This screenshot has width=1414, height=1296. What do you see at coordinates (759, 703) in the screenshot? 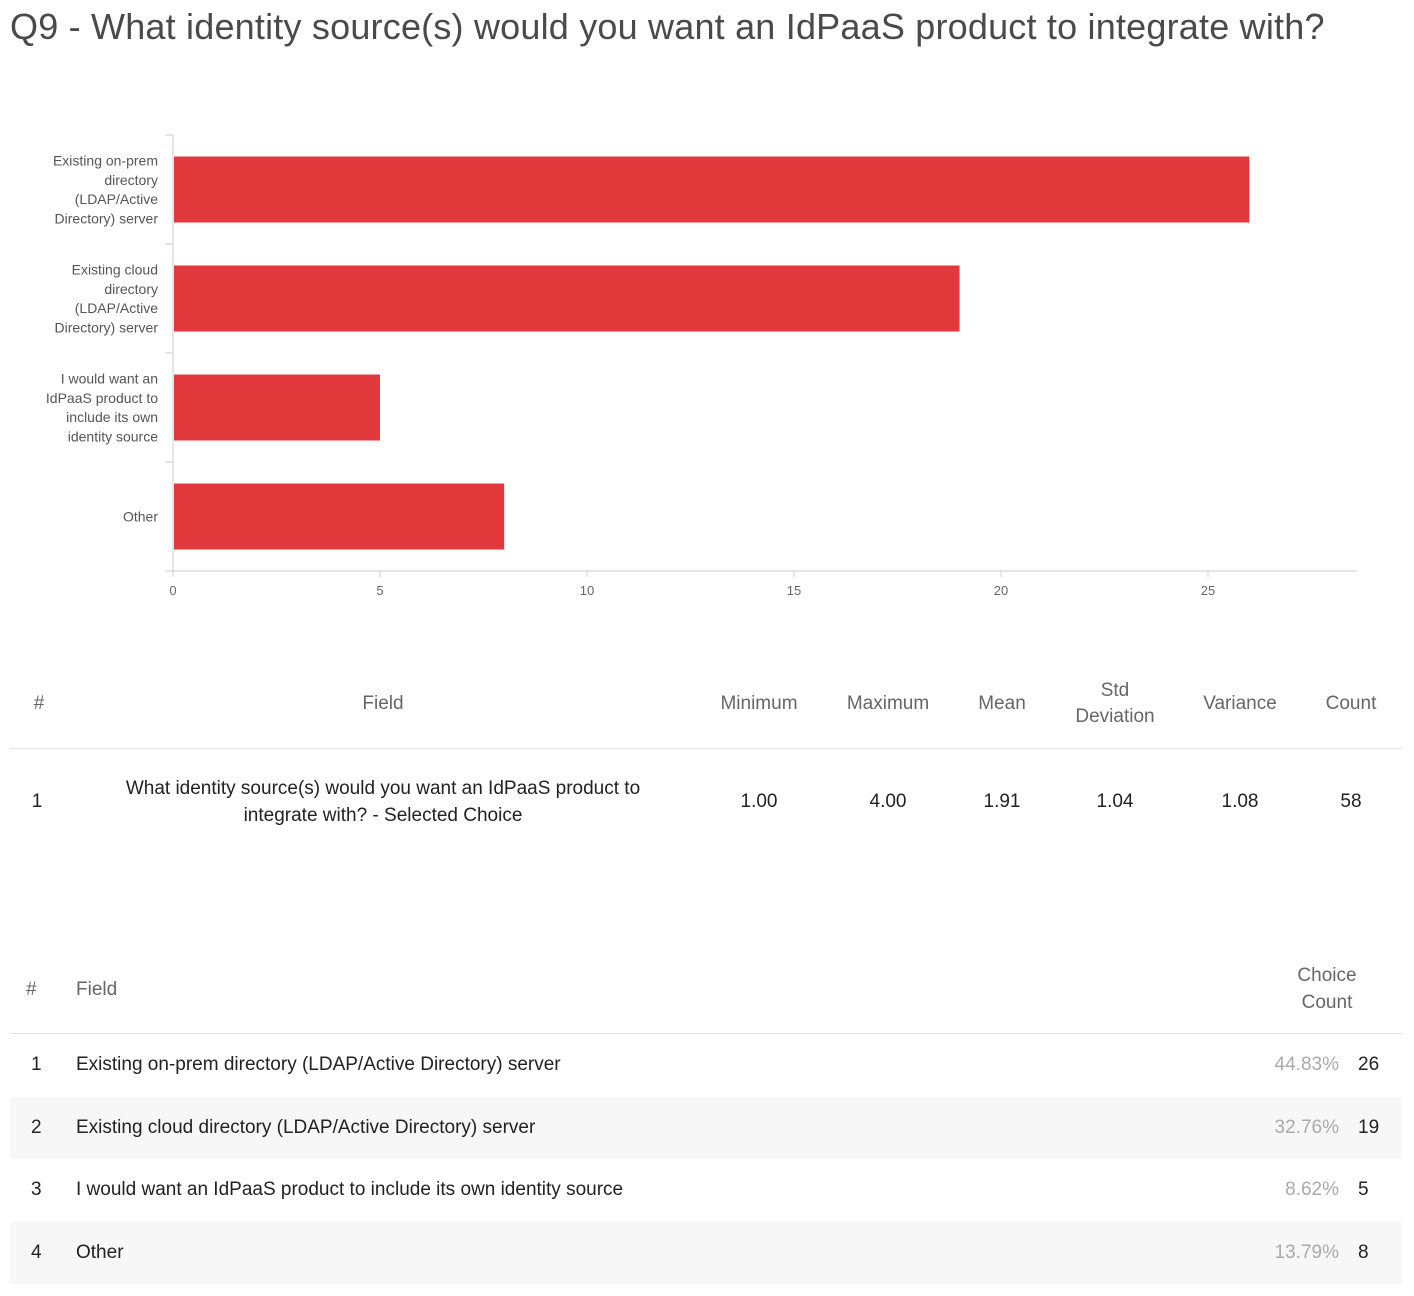
I see `header-minimum: Minimum` at bounding box center [759, 703].